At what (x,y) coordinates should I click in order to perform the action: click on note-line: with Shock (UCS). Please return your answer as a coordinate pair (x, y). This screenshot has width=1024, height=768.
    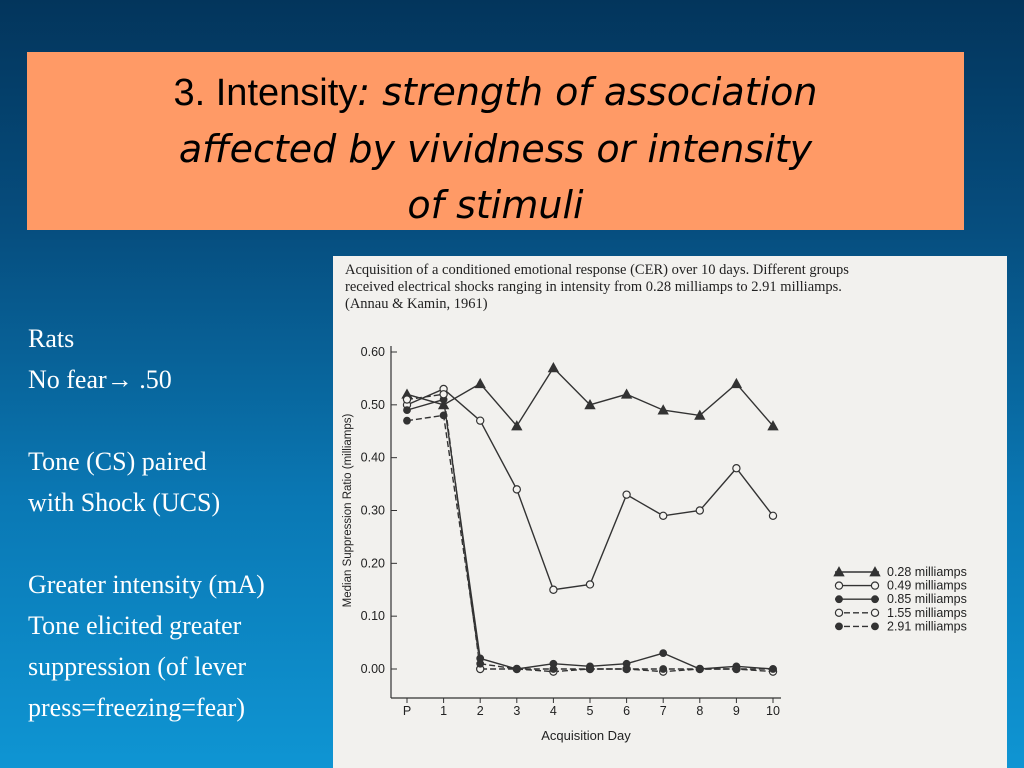
    Looking at the image, I should click on (124, 502).